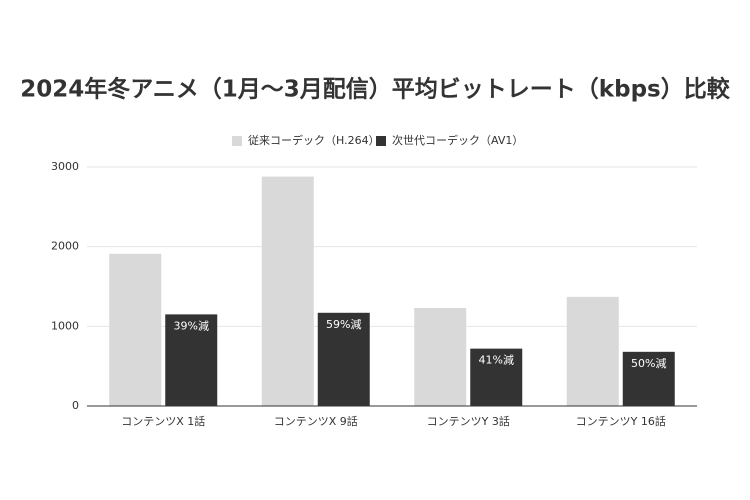 The height and width of the screenshot is (500, 750). What do you see at coordinates (314, 140) in the screenshot?
I see `legend-label: 従来コーデック（H.264）` at bounding box center [314, 140].